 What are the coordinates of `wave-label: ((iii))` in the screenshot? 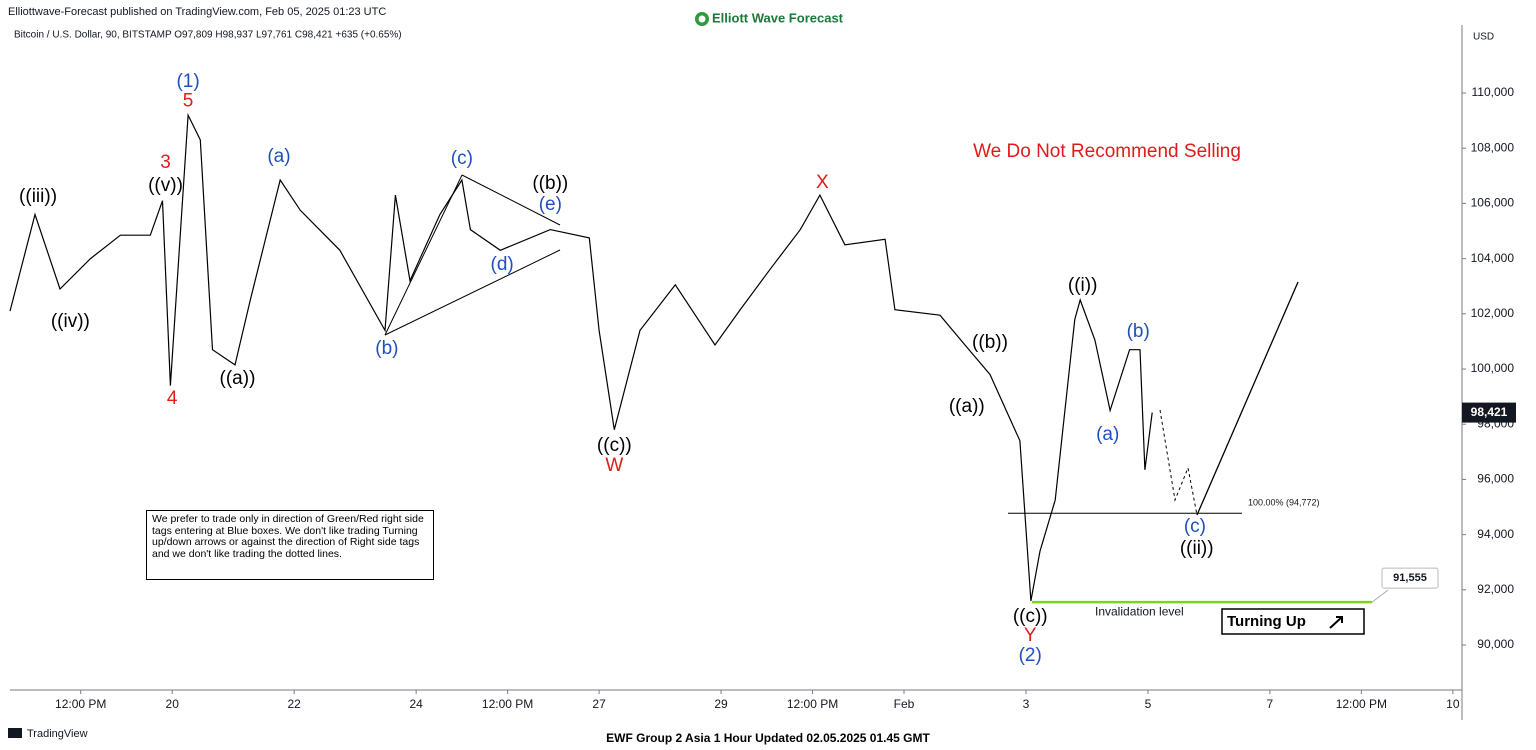 It's located at (38, 196).